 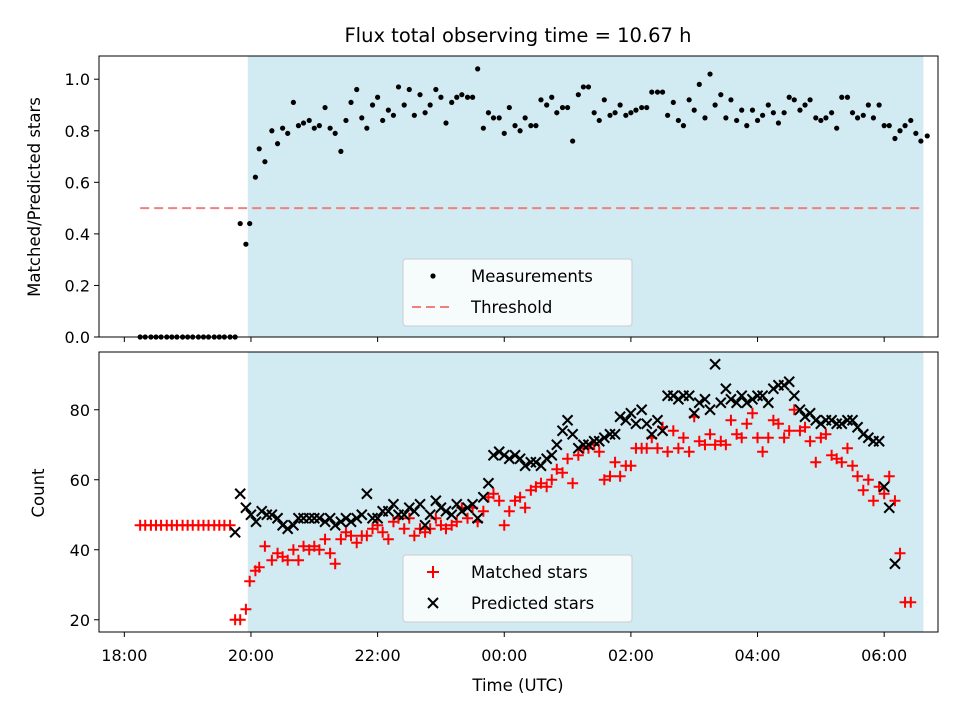 What do you see at coordinates (757, 655) in the screenshot?
I see `x-tick-label: 04:00` at bounding box center [757, 655].